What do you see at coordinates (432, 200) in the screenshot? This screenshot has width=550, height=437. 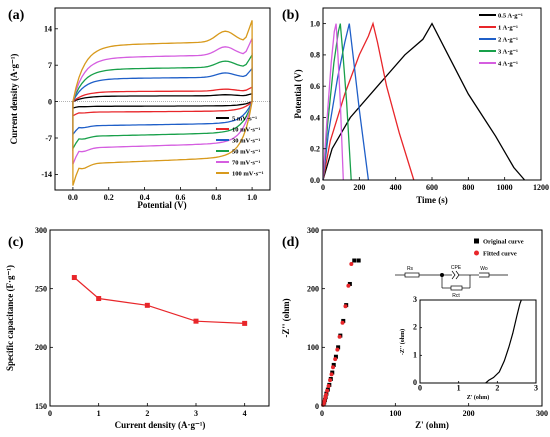 I see `panel-b-x-axis-title: Time (s)` at bounding box center [432, 200].